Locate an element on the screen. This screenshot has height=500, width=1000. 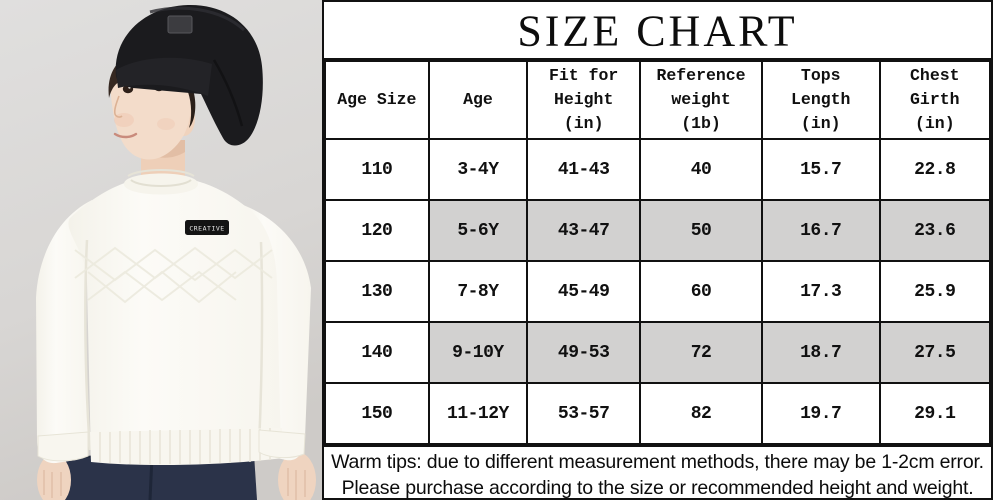
beanie-tag is located at coordinates (180, 24).